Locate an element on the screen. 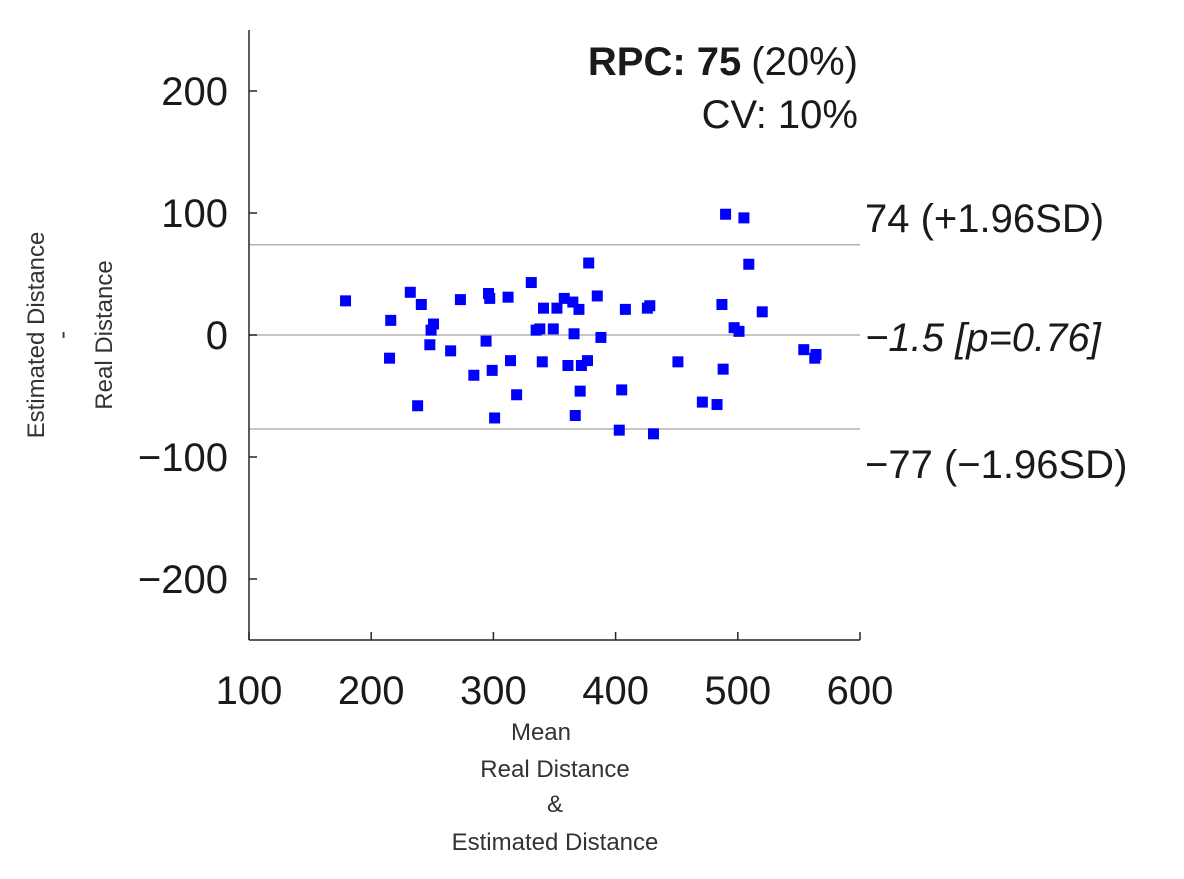  y-axis-label: Estimated Distance - Real Distance is located at coordinates (70, 335).